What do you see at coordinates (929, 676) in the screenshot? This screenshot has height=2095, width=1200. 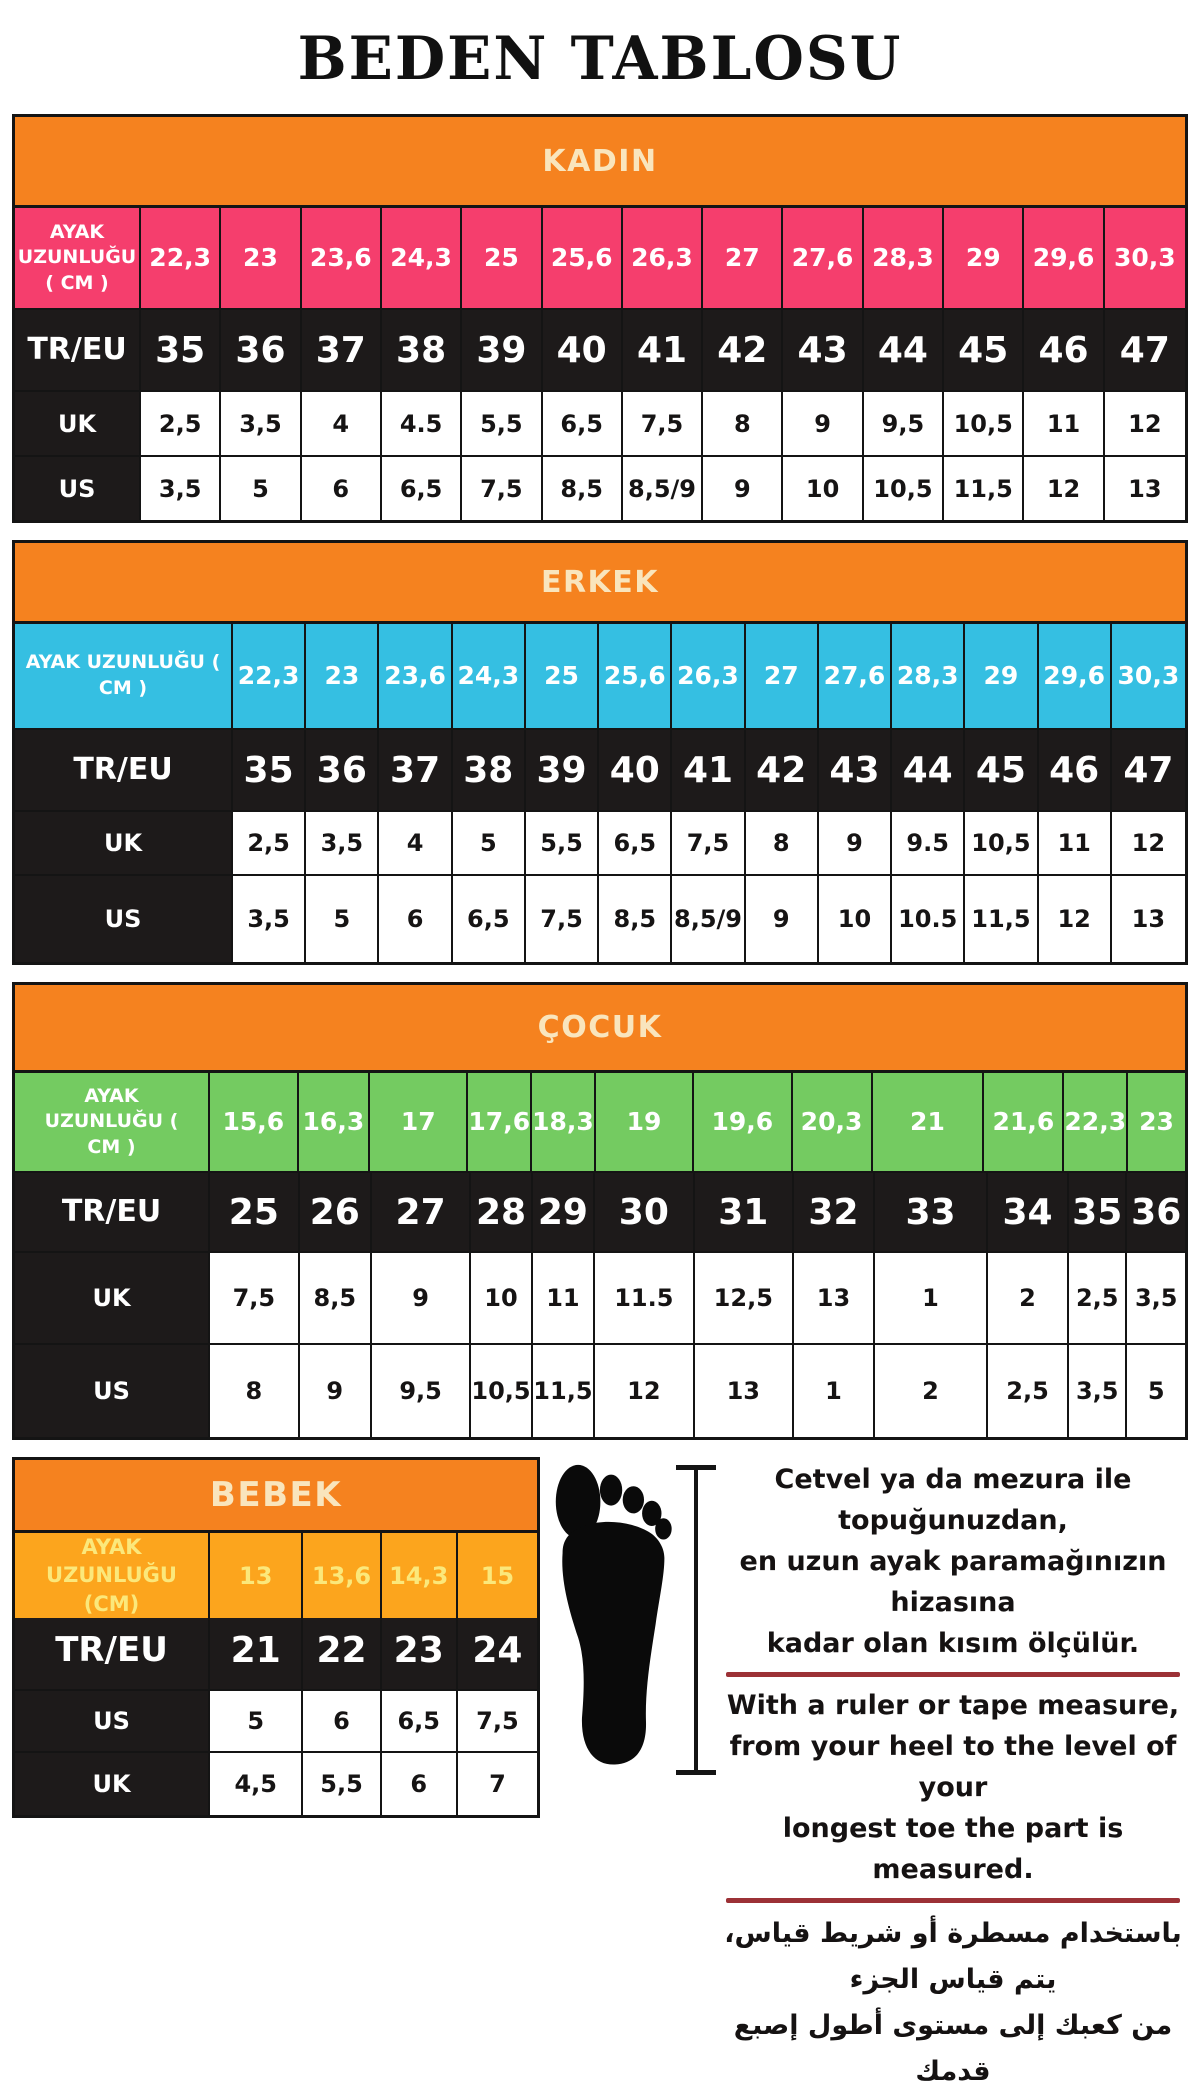 I see `size-cell: 28,3` at bounding box center [929, 676].